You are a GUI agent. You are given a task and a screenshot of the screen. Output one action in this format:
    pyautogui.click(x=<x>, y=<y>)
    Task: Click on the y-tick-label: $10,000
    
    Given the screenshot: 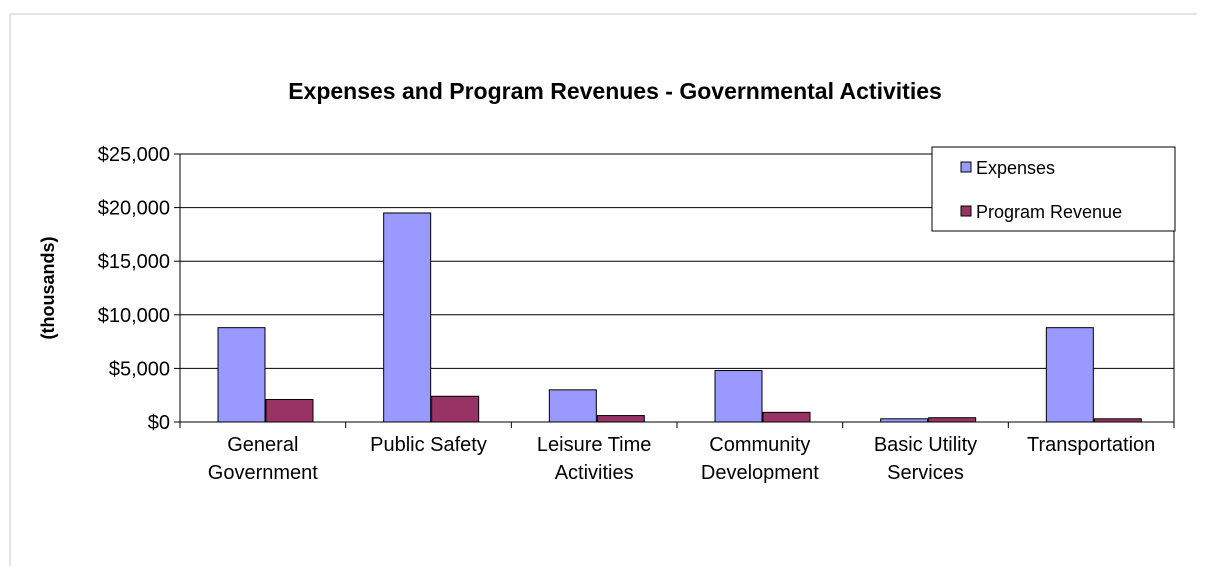 What is the action you would take?
    pyautogui.click(x=134, y=316)
    